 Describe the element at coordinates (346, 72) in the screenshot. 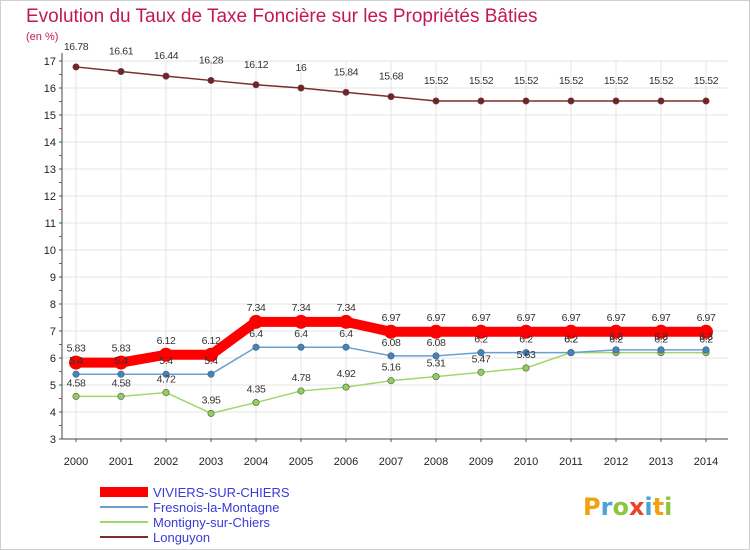

I see `data-label: 15.84` at that location.